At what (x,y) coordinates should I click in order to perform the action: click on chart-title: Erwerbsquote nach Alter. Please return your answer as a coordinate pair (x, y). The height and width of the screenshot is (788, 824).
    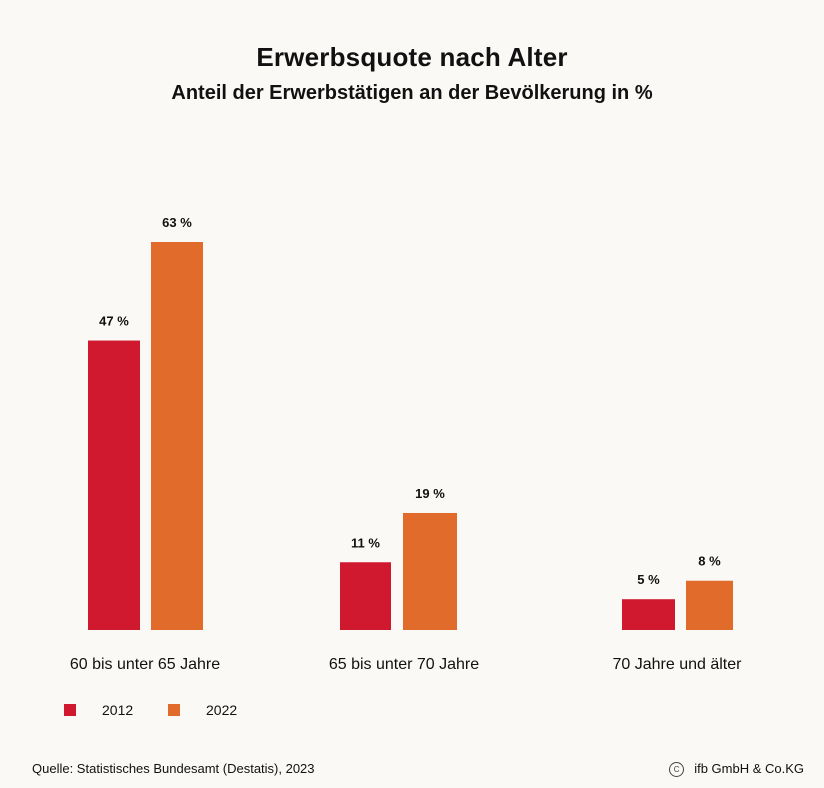
    Looking at the image, I should click on (412, 57).